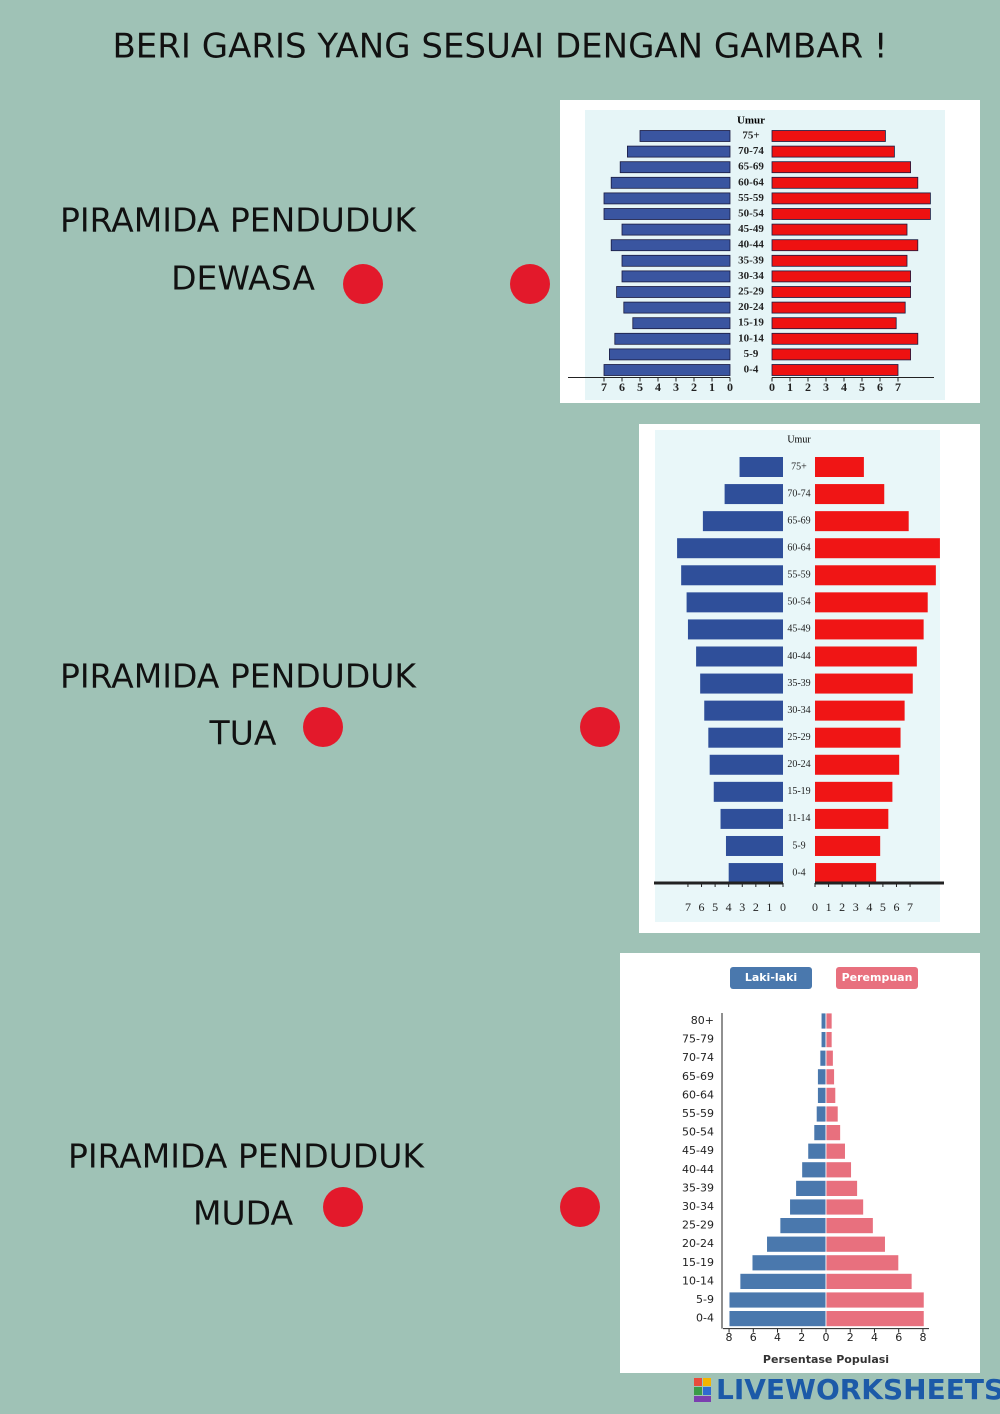  What do you see at coordinates (922, 1337) in the screenshot?
I see `x-tick-label: 8` at bounding box center [922, 1337].